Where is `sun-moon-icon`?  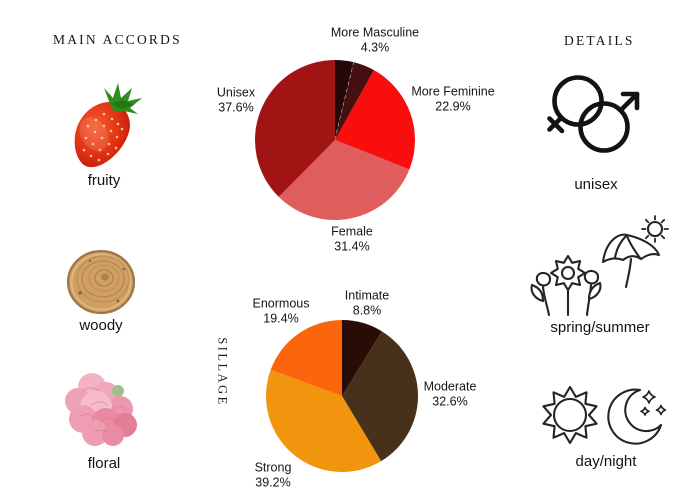
sun-moon-icon is located at coordinates (604, 415).